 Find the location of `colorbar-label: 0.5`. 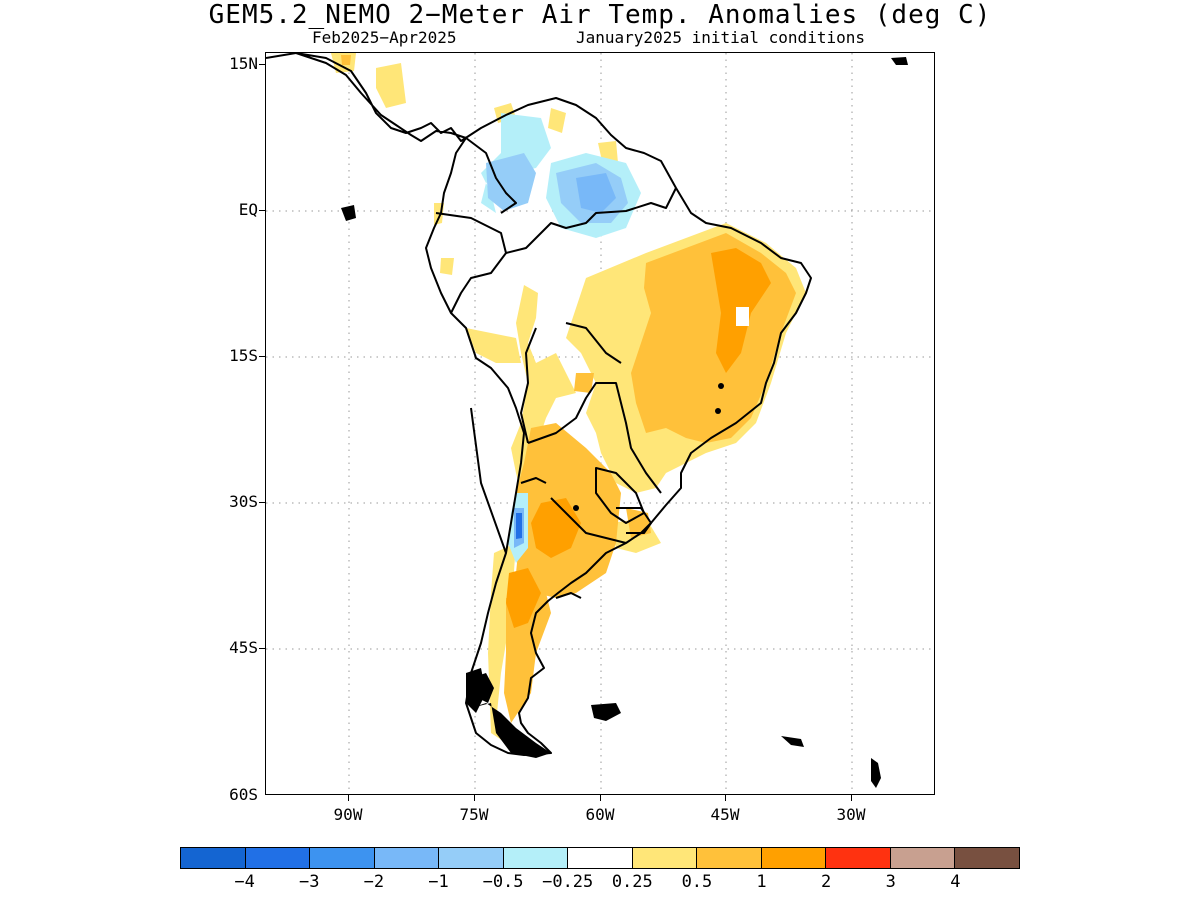

colorbar-label: 0.5 is located at coordinates (697, 882).